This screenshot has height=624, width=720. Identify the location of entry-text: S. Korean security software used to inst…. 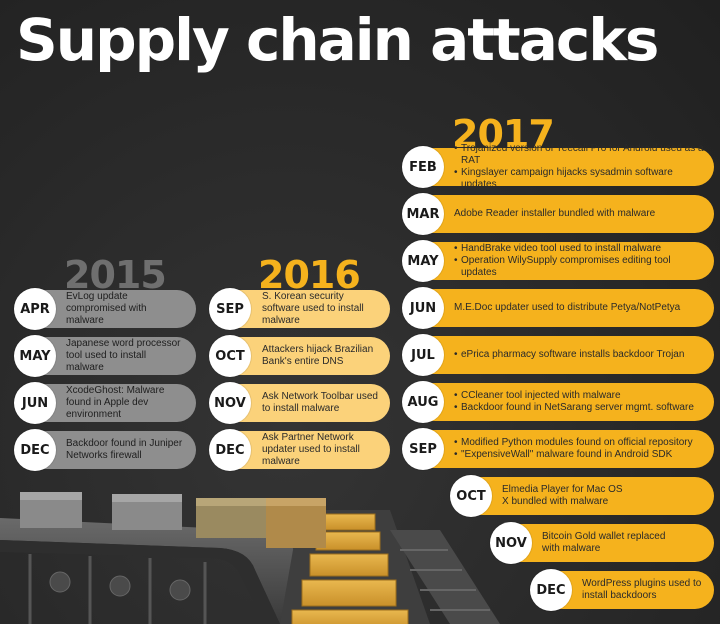
(313, 308).